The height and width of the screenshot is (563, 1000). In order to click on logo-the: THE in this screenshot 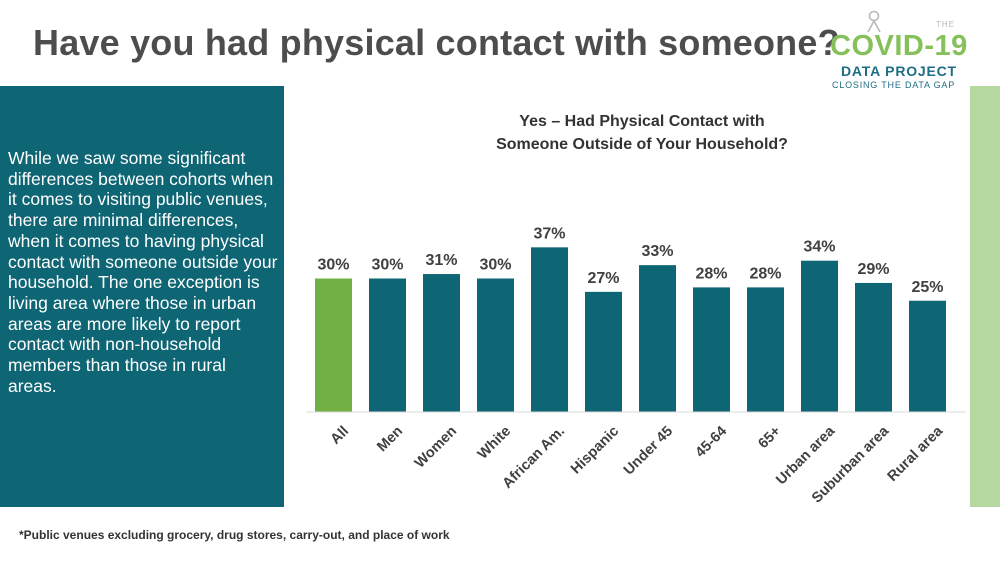, I will do `click(945, 24)`.